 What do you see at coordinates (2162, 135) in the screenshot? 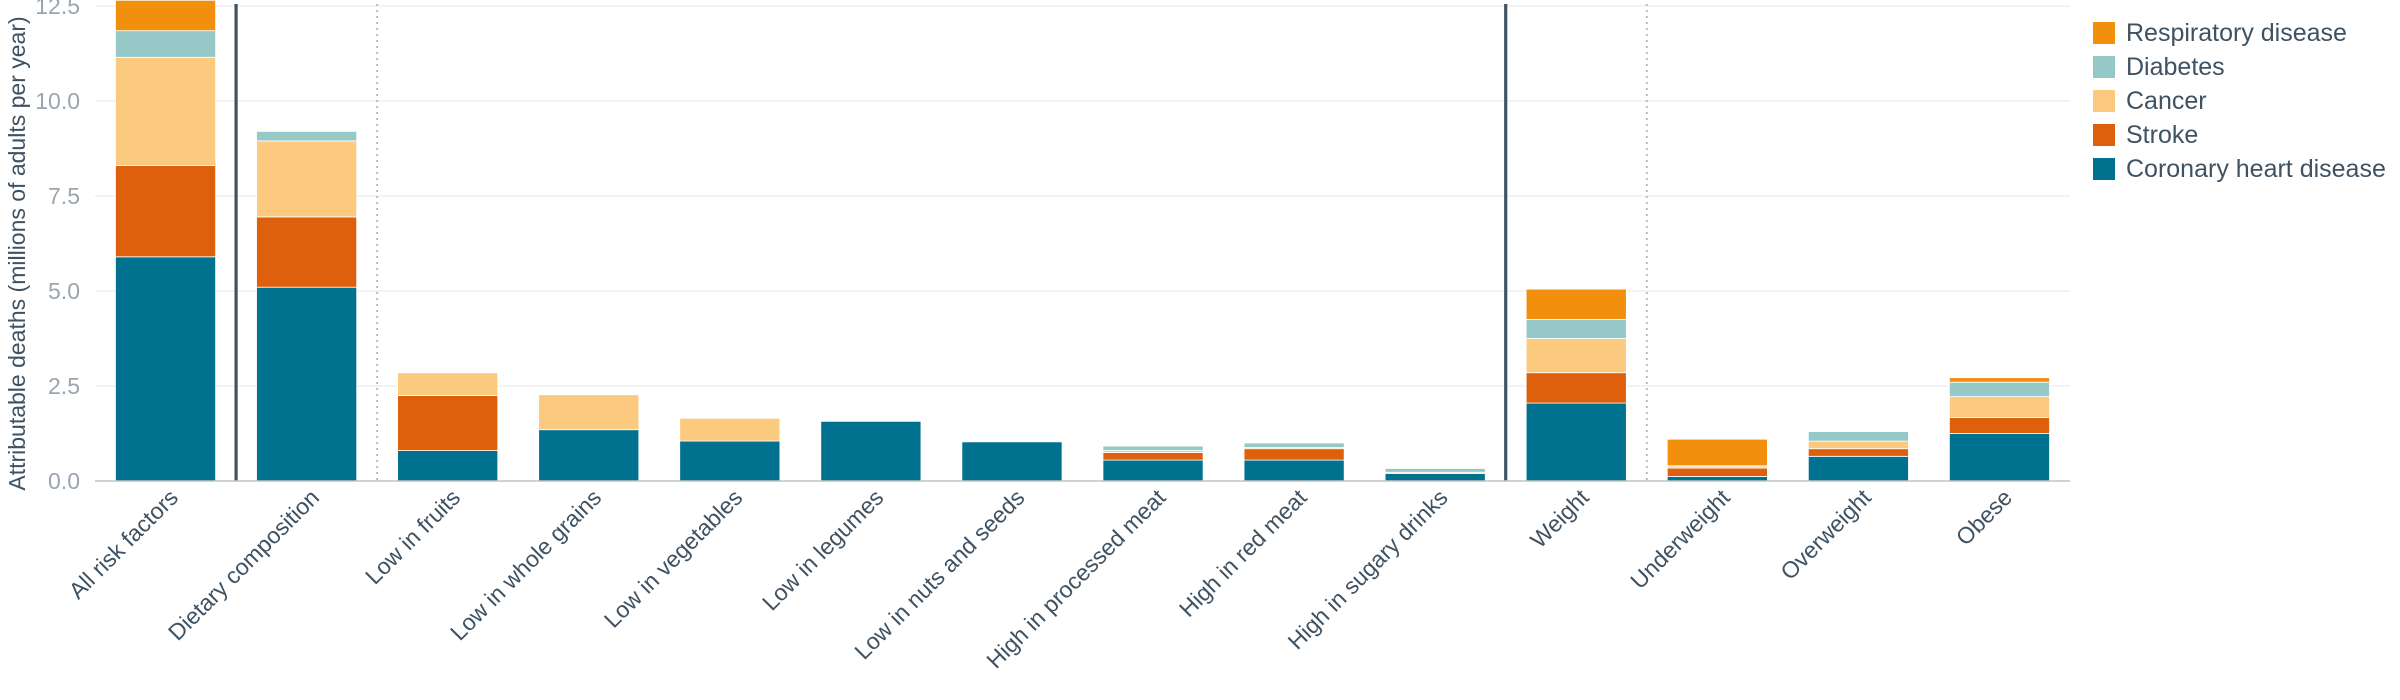
I see `legend-label: Stroke` at bounding box center [2162, 135].